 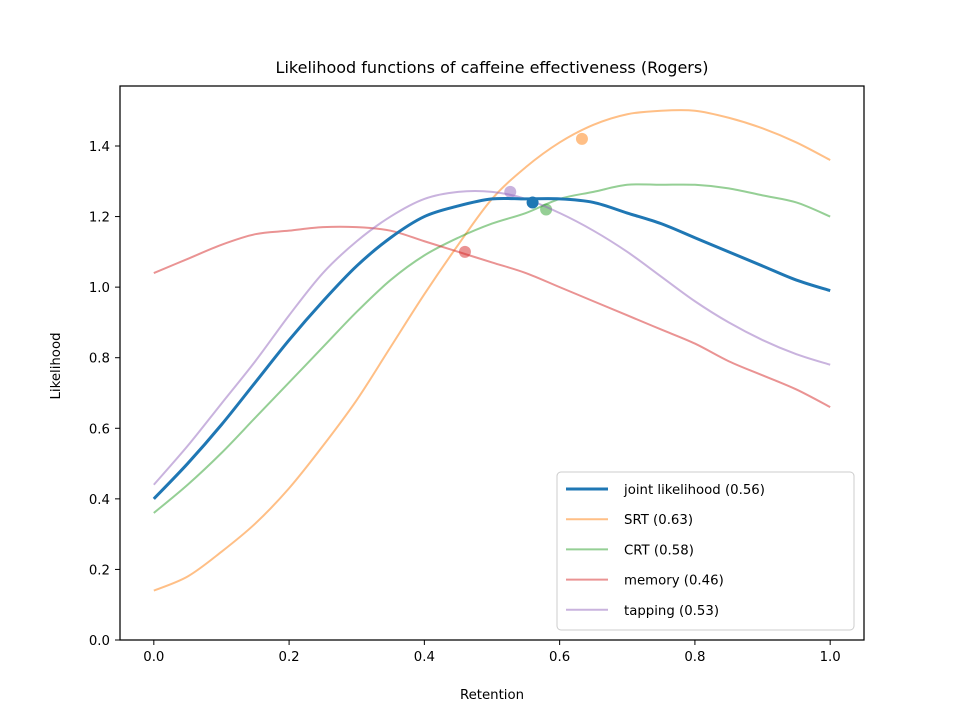 I want to click on legend-label: SRT (0.63), so click(x=658, y=520).